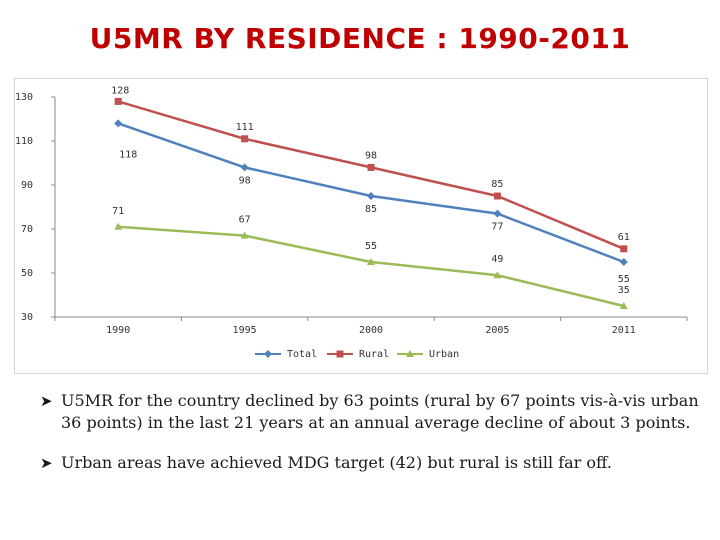 The image size is (720, 540). What do you see at coordinates (444, 354) in the screenshot?
I see `legend-label: Urban` at bounding box center [444, 354].